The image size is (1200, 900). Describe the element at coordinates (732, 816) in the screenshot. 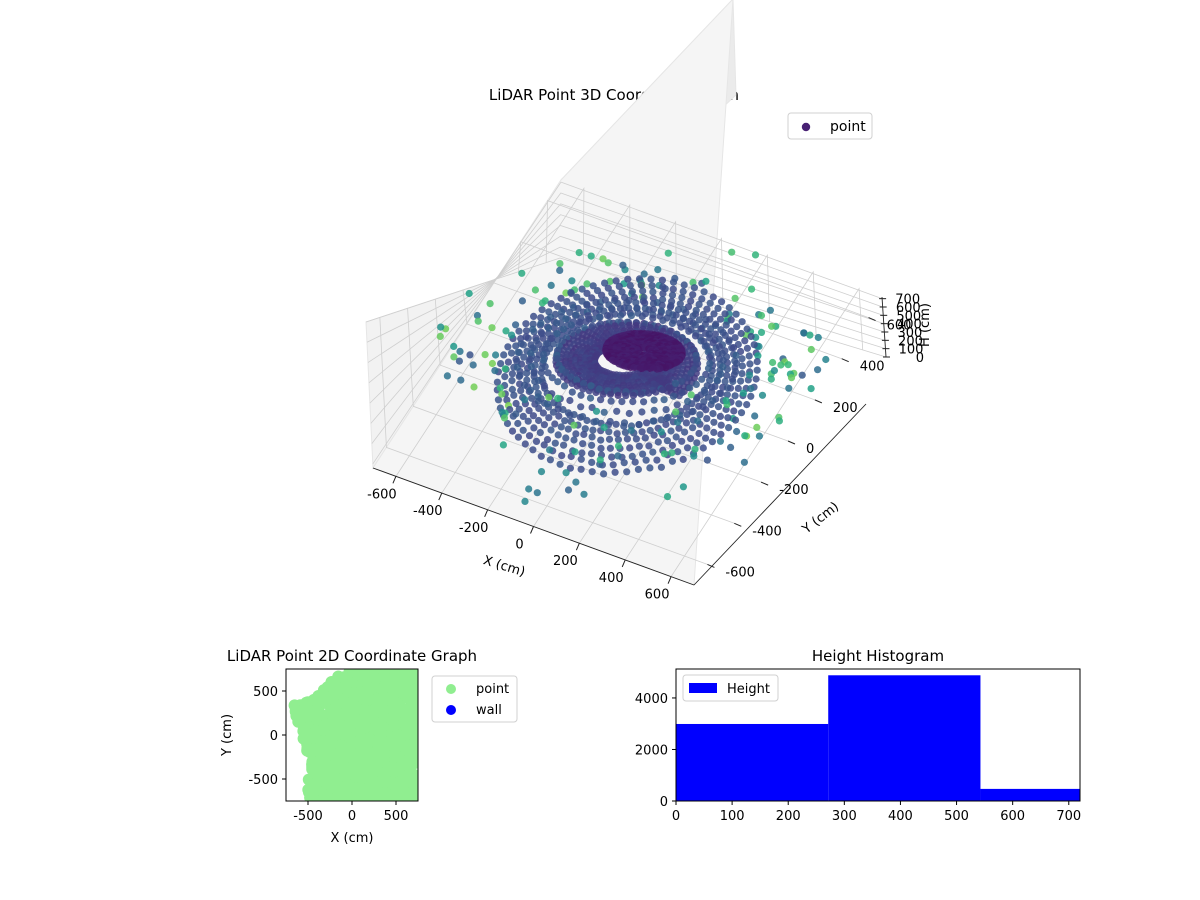

I see `hist-x-tick-label: 100` at that location.